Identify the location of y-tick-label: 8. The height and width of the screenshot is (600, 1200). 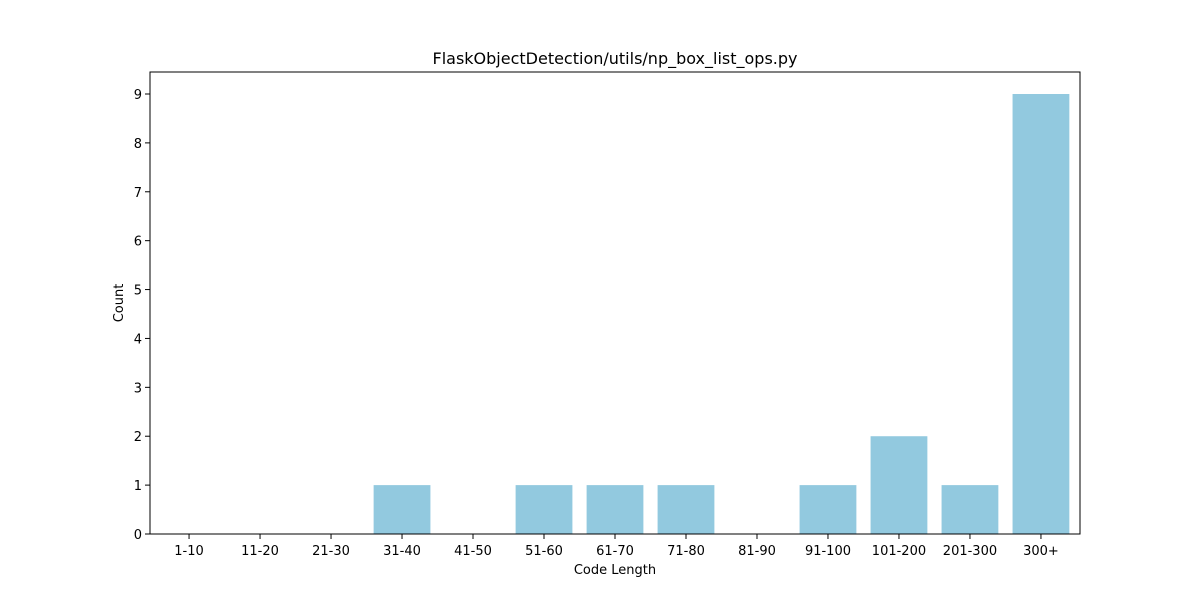
(138, 144).